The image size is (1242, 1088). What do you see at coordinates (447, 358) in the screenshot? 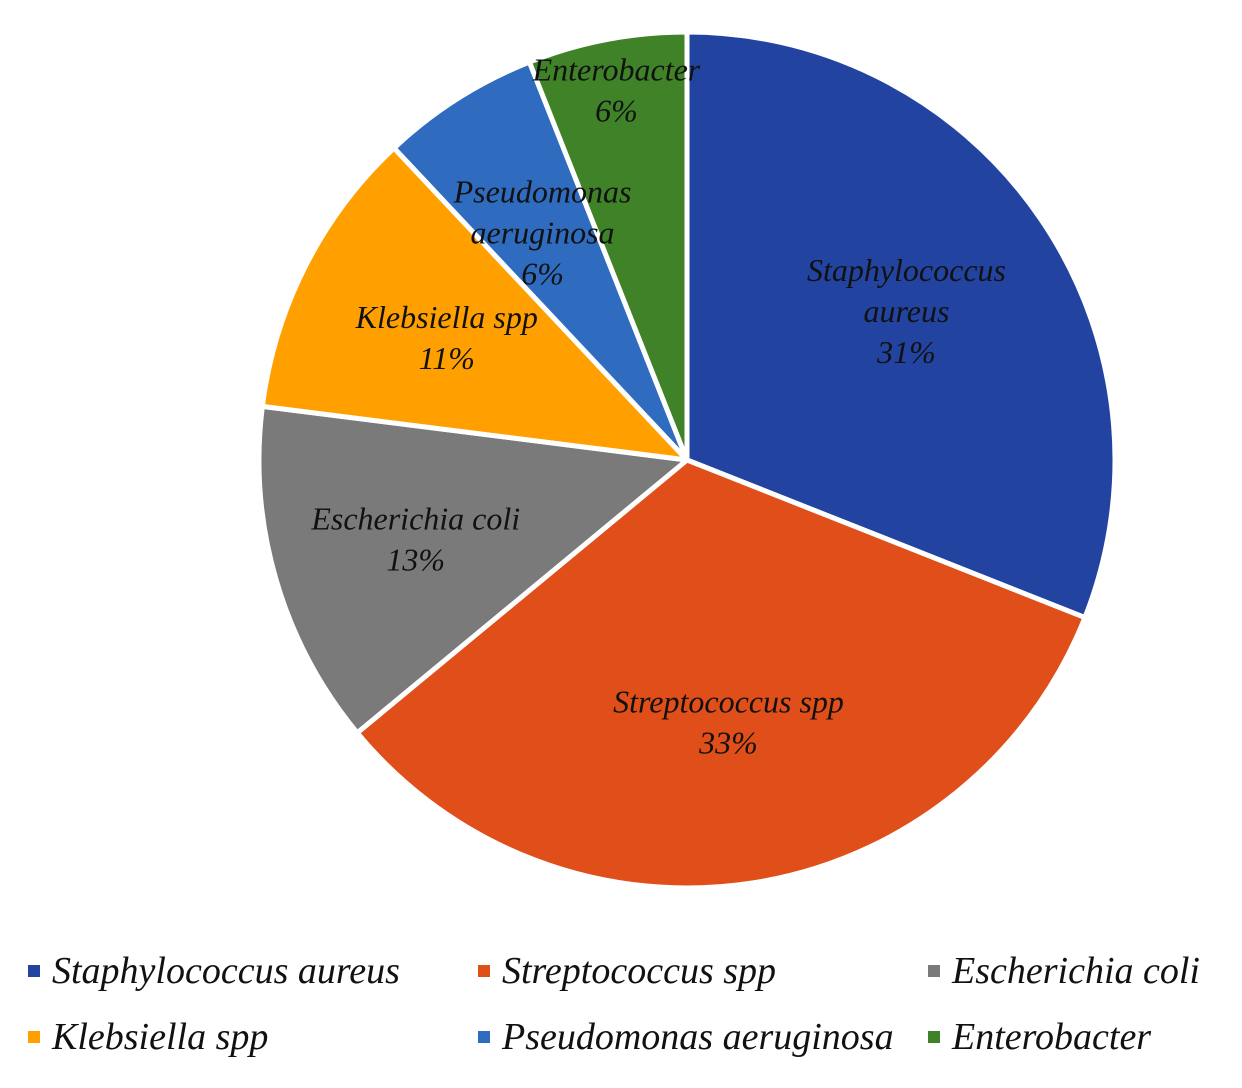
I see `slice-percent-label: 11%` at bounding box center [447, 358].